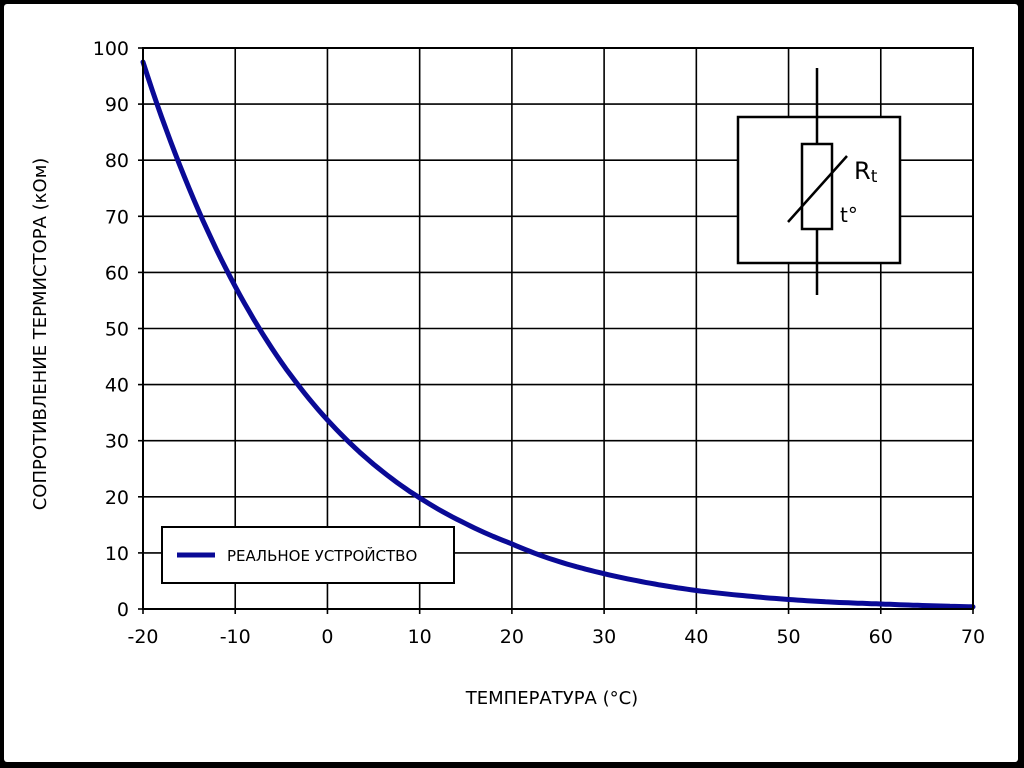 The height and width of the screenshot is (768, 1024). What do you see at coordinates (696, 637) in the screenshot?
I see `x-tick-label: 40` at bounding box center [696, 637].